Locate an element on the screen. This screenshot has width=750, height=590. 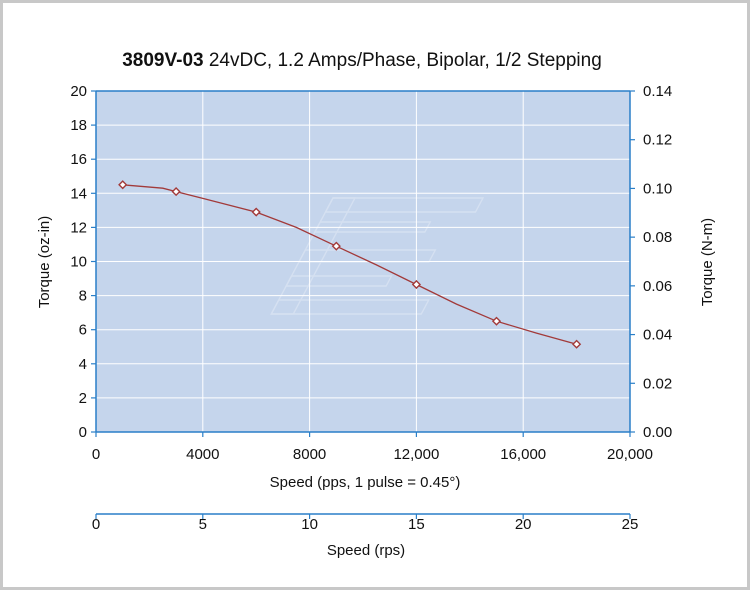
y-tick-label-6: 12 is located at coordinates (78, 227).